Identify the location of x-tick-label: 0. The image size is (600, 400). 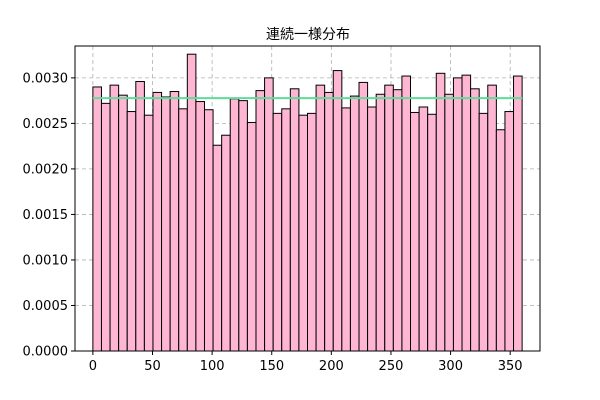
(93, 366).